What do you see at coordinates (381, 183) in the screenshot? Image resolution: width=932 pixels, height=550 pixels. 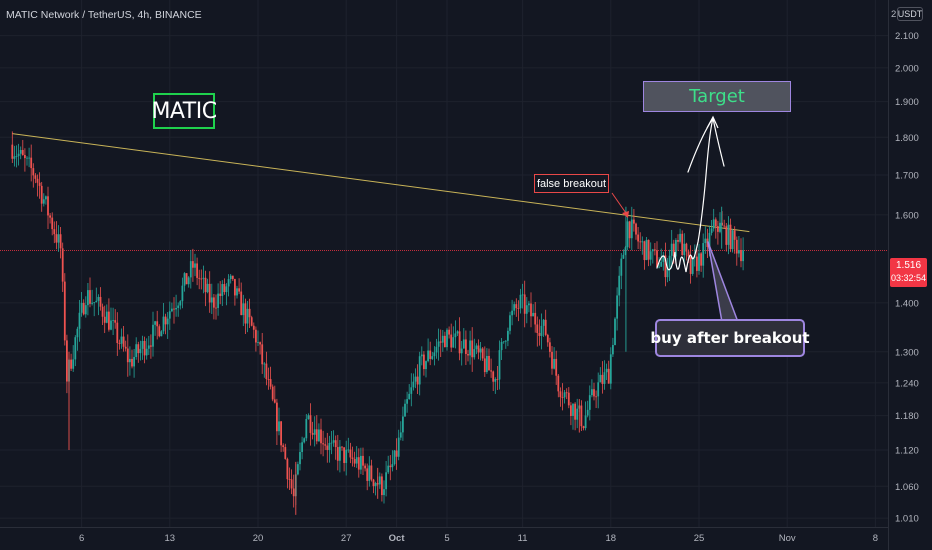 I see `descending-trendline` at bounding box center [381, 183].